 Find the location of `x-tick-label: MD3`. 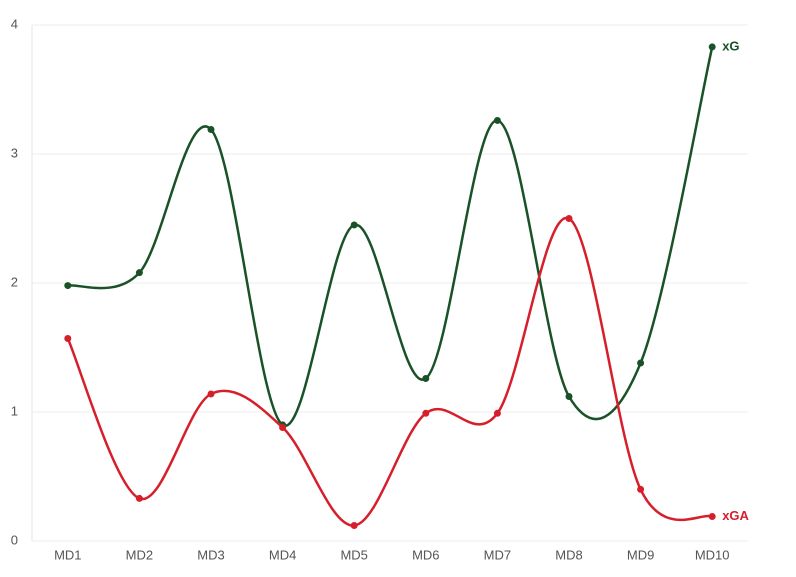

x-tick-label: MD3 is located at coordinates (210, 554).